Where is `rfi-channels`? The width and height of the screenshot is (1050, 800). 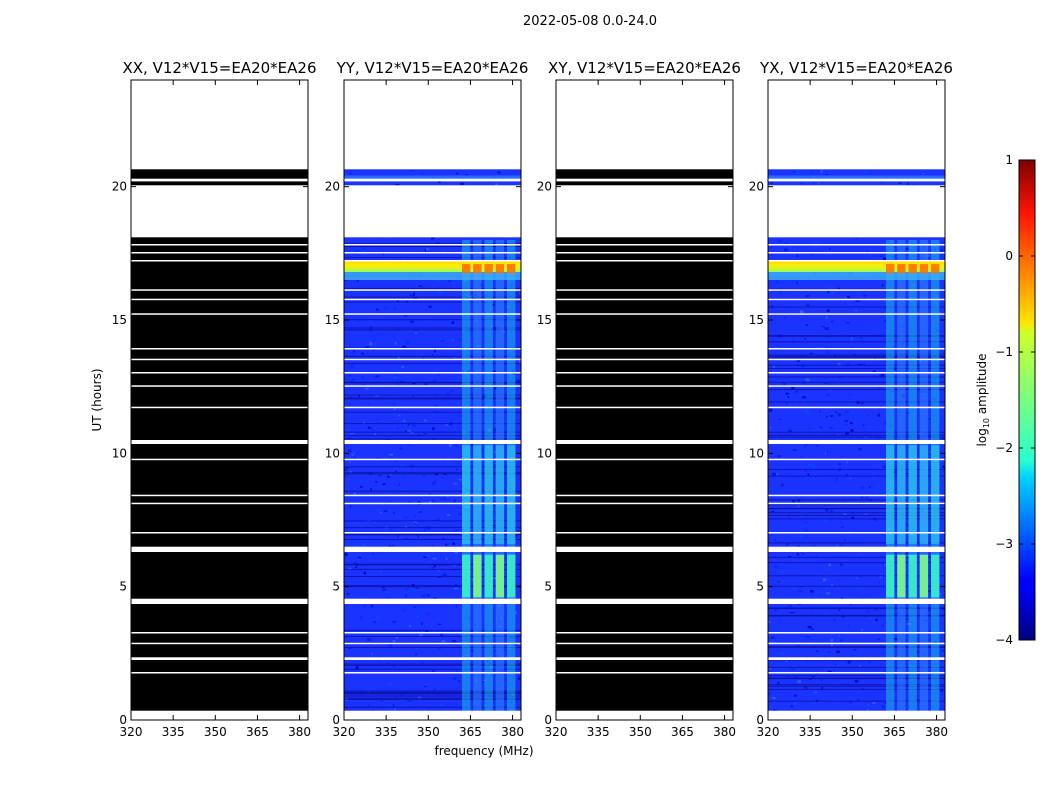
rfi-channels is located at coordinates (489, 480).